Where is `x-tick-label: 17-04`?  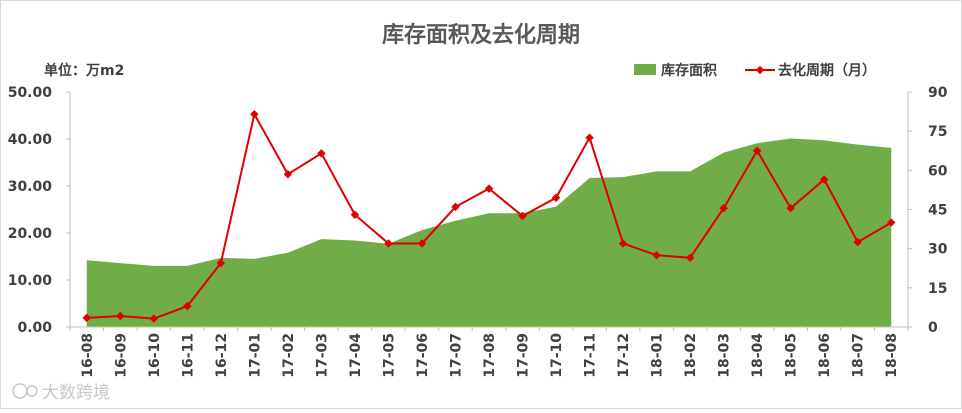 x-tick-label: 17-04 is located at coordinates (356, 355).